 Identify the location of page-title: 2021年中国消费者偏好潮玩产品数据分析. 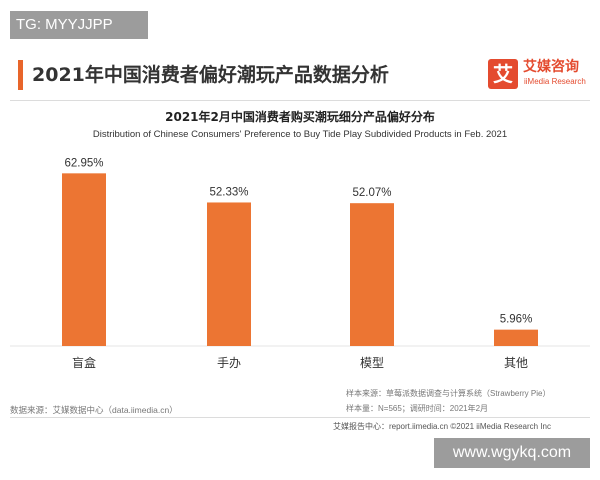
(210, 75).